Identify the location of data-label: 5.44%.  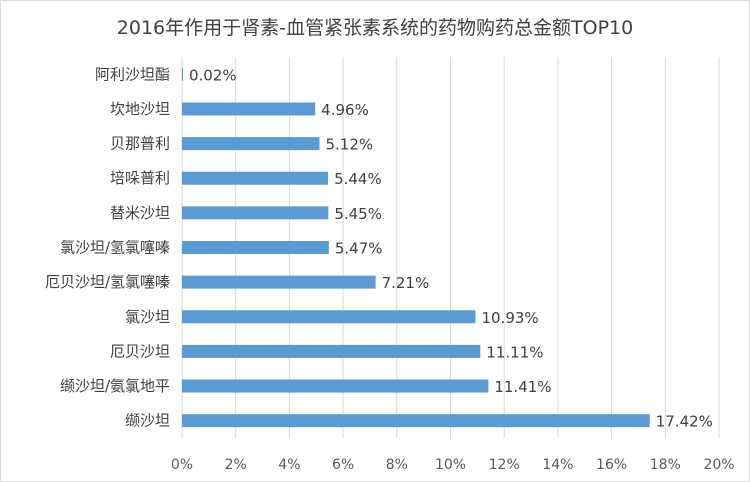
(358, 179).